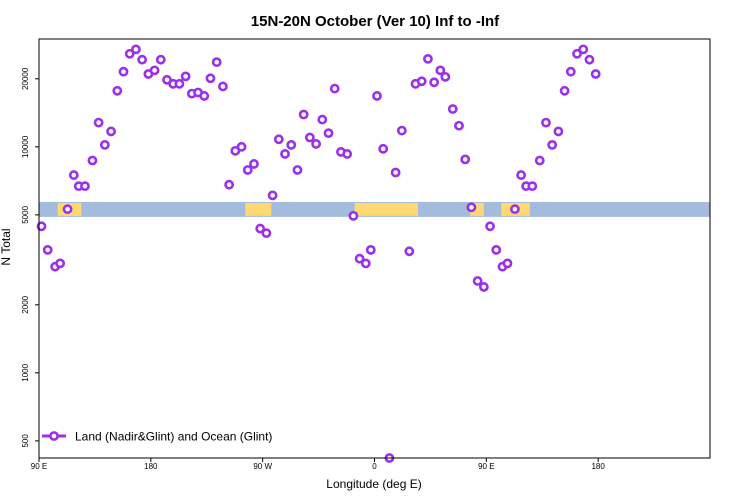  Describe the element at coordinates (25, 304) in the screenshot. I see `y-tick-label: 2000` at that location.